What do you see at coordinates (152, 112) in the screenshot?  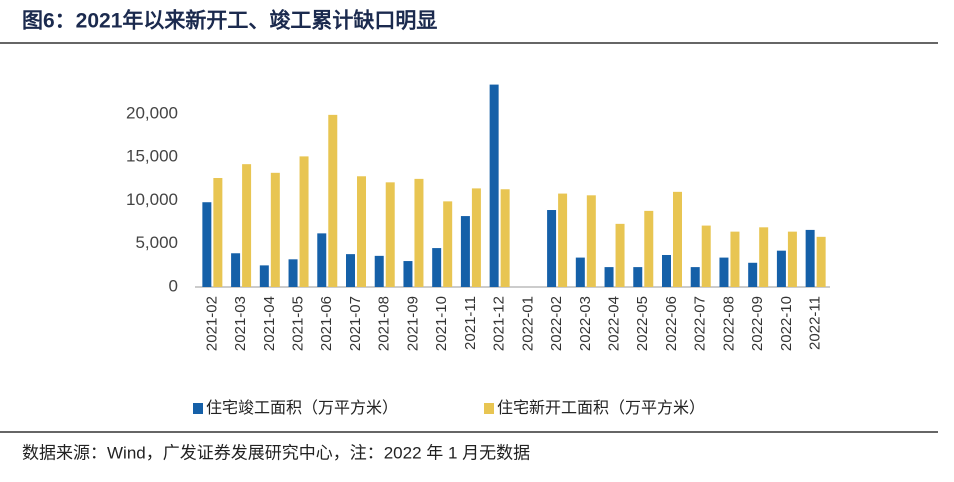 I see `y-tick-label: 20,000` at bounding box center [152, 112].